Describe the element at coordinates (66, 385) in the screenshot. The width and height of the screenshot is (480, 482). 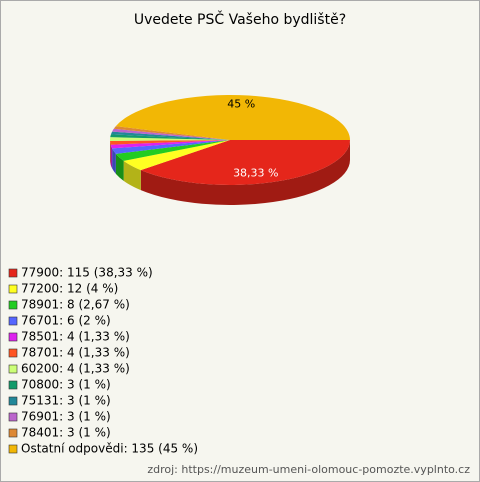
I see `legend-label: 70800: 3 (1 %)` at that location.